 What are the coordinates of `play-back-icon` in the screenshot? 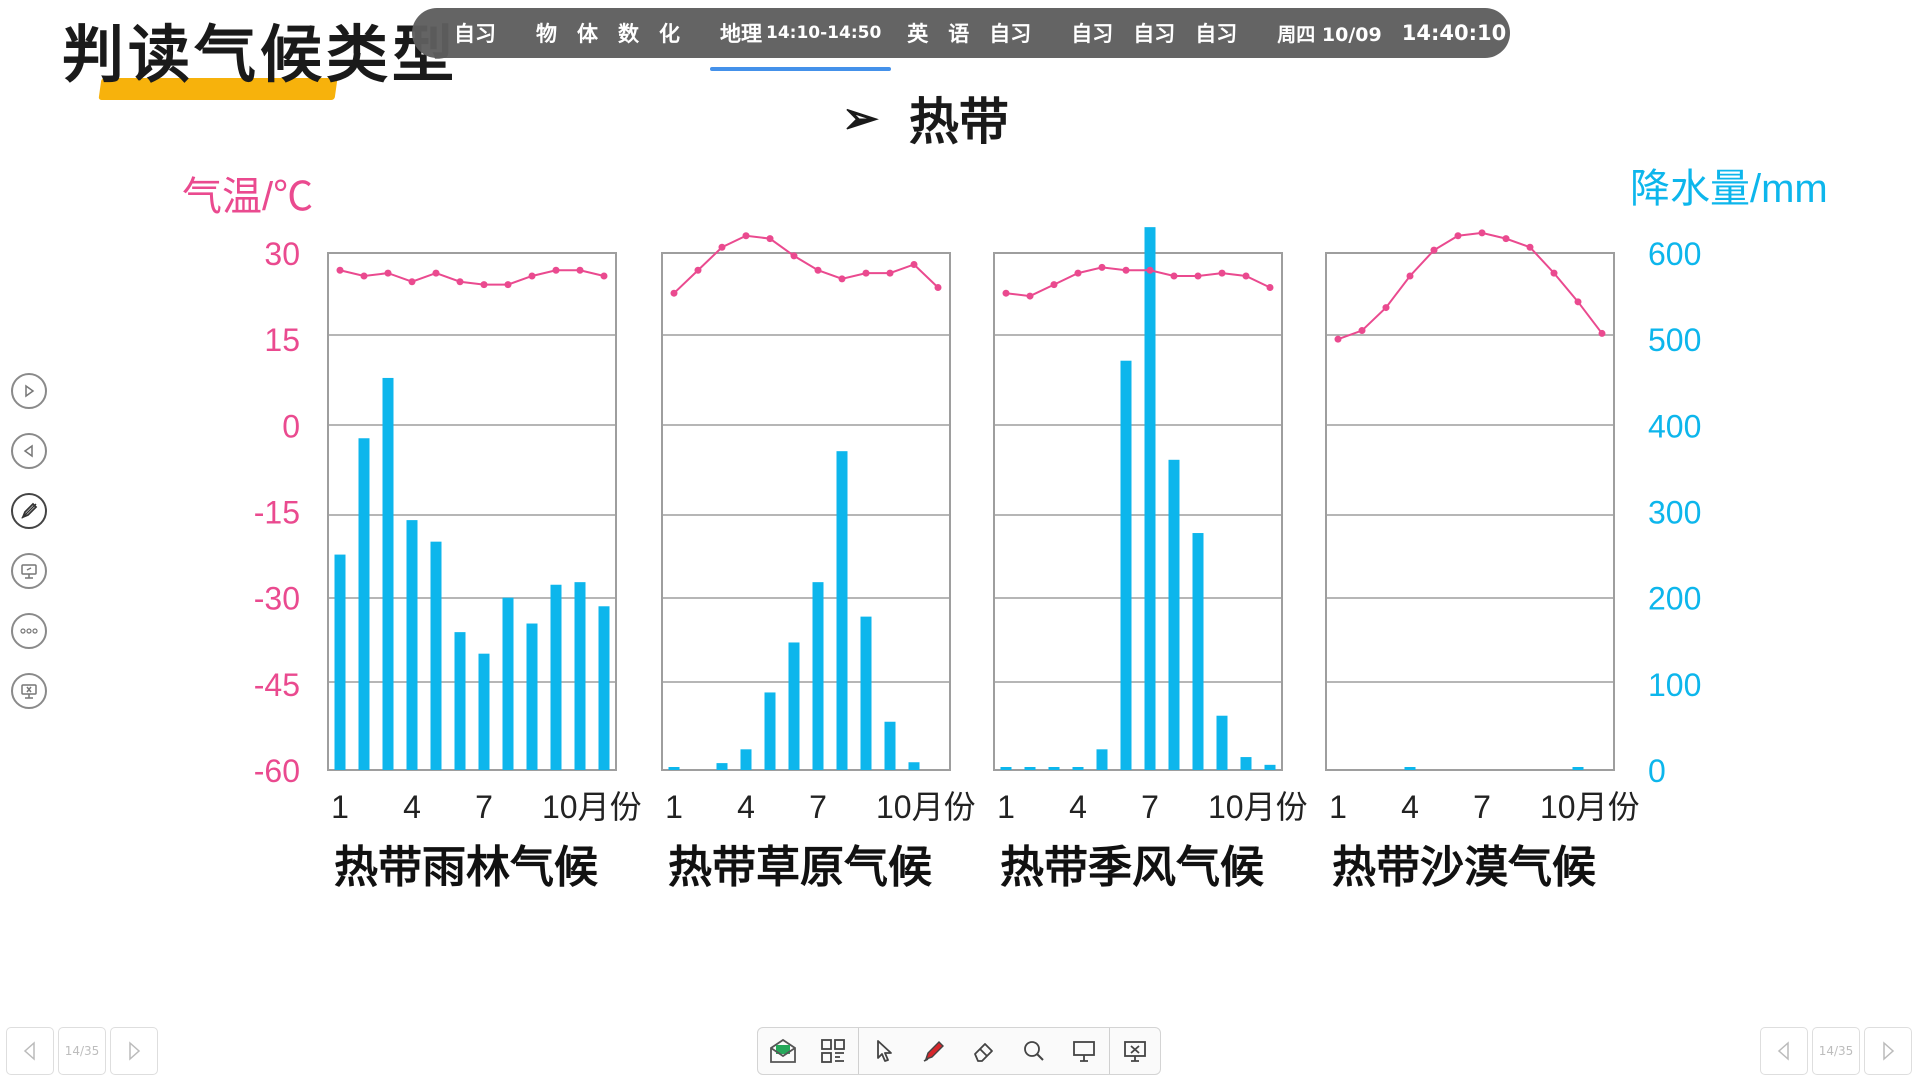 It's located at (29, 451).